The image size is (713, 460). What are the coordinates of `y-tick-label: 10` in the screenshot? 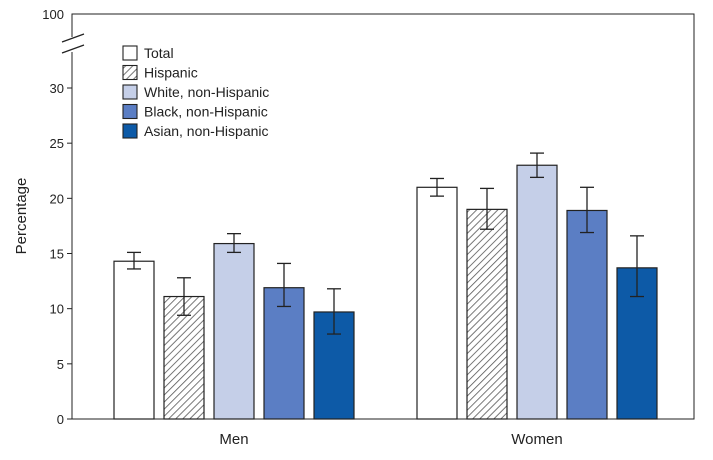 It's located at (57, 309).